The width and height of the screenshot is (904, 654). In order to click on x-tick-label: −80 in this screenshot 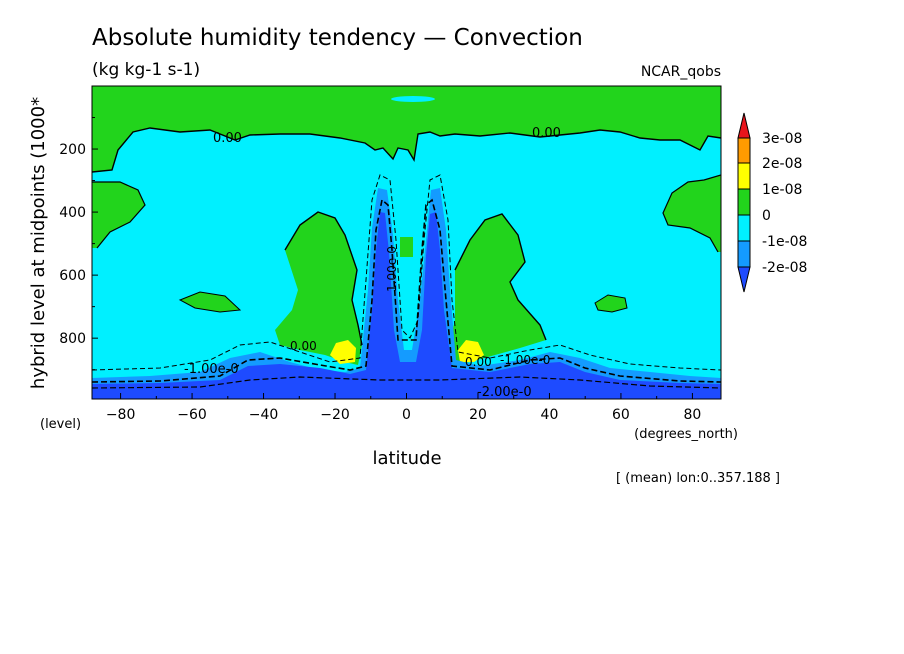, I will do `click(121, 415)`.